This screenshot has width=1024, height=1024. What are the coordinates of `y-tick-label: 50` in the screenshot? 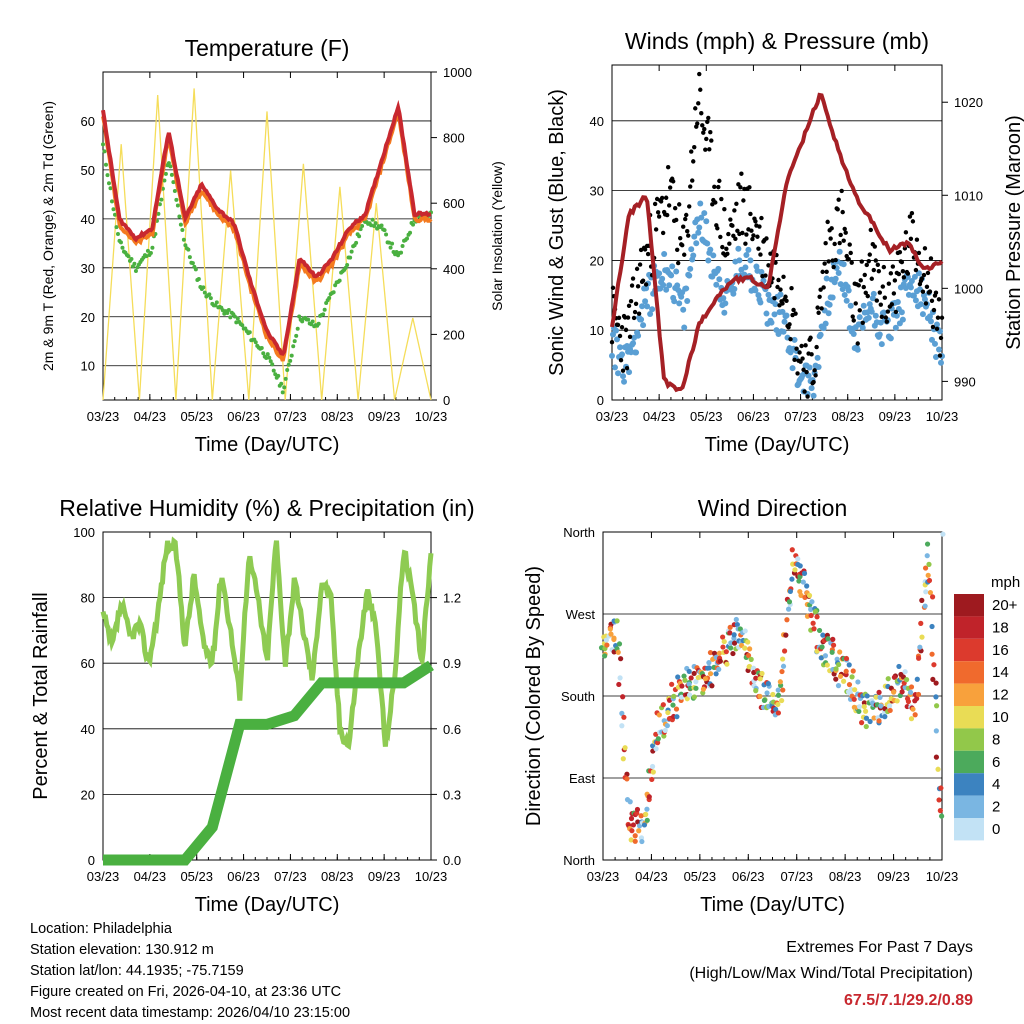 It's located at (88, 170).